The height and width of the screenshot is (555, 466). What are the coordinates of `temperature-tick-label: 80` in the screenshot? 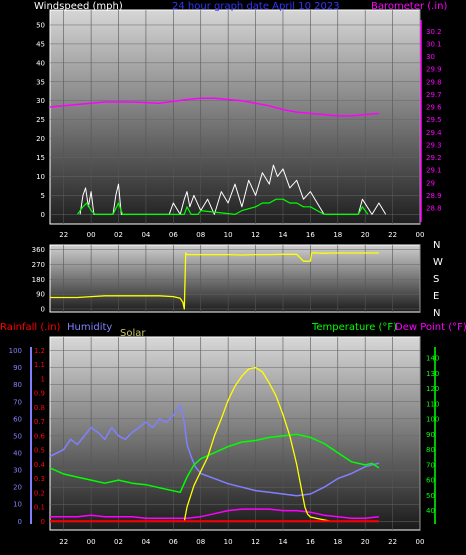 It's located at (430, 450).